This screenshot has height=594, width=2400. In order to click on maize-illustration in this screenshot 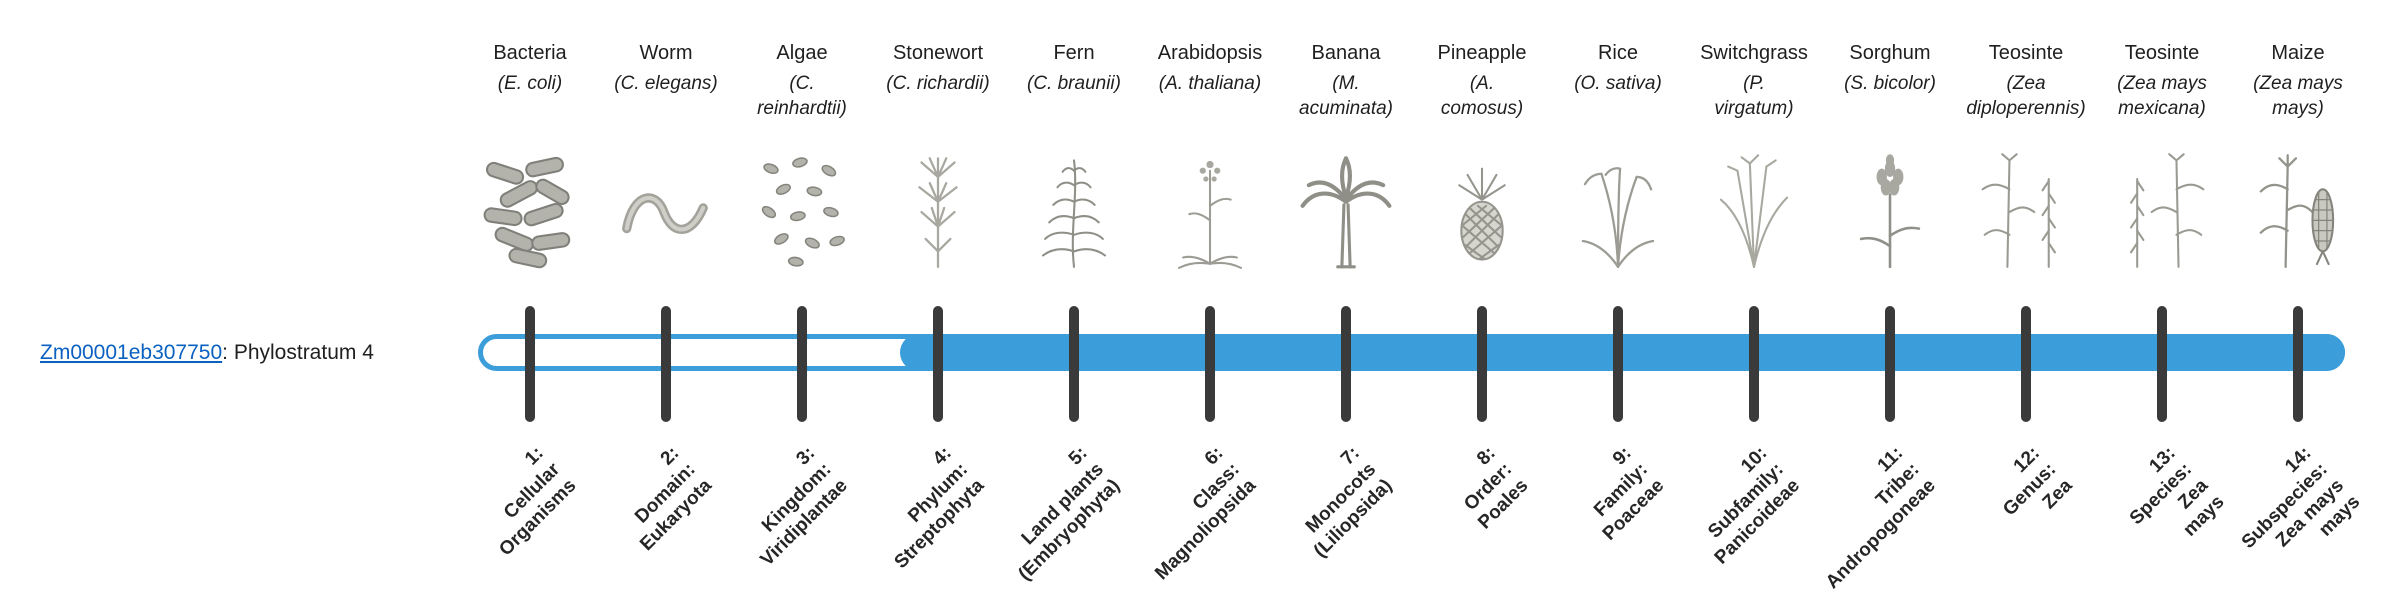, I will do `click(2298, 210)`.